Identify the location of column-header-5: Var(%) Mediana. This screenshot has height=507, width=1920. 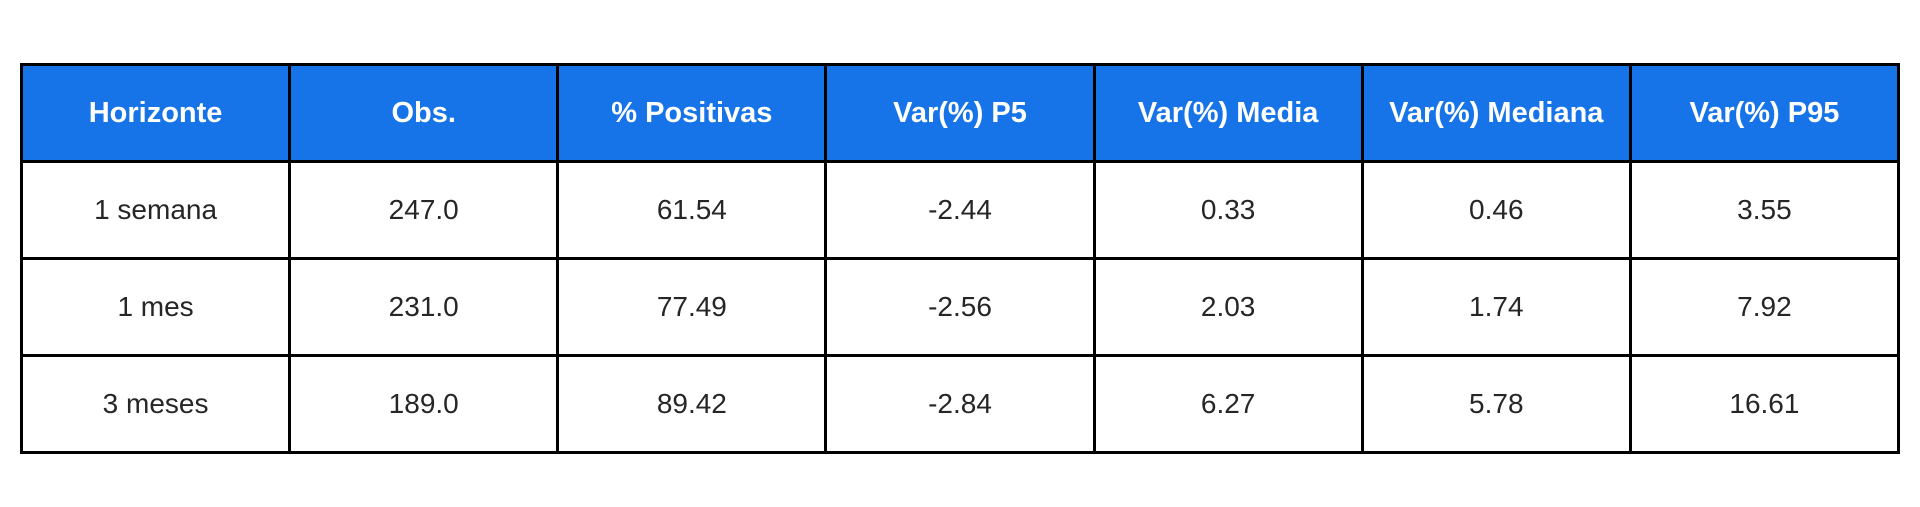
(1496, 113).